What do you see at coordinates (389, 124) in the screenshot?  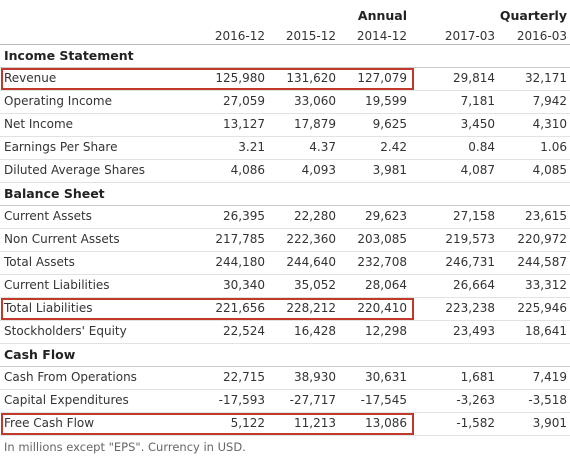 I see `cell-value: 9,625` at bounding box center [389, 124].